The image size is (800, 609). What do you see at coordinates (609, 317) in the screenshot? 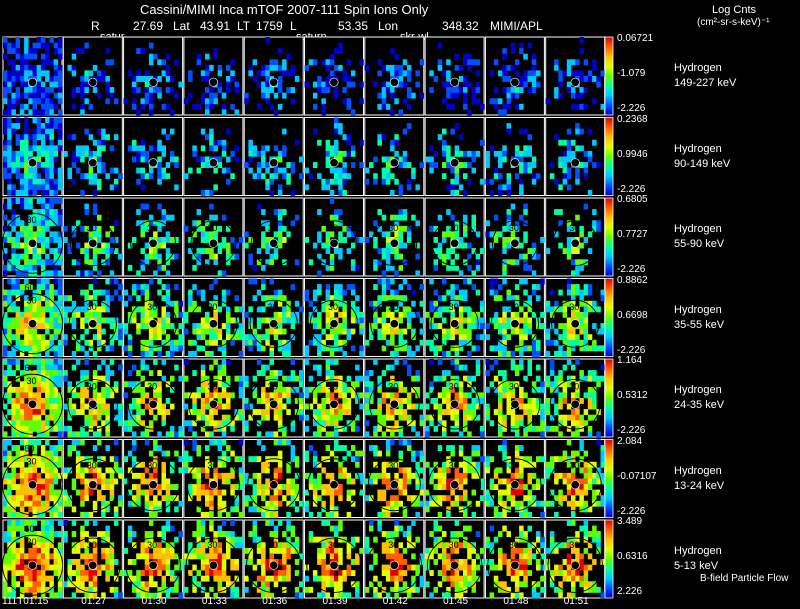
I see `colorbar` at bounding box center [609, 317].